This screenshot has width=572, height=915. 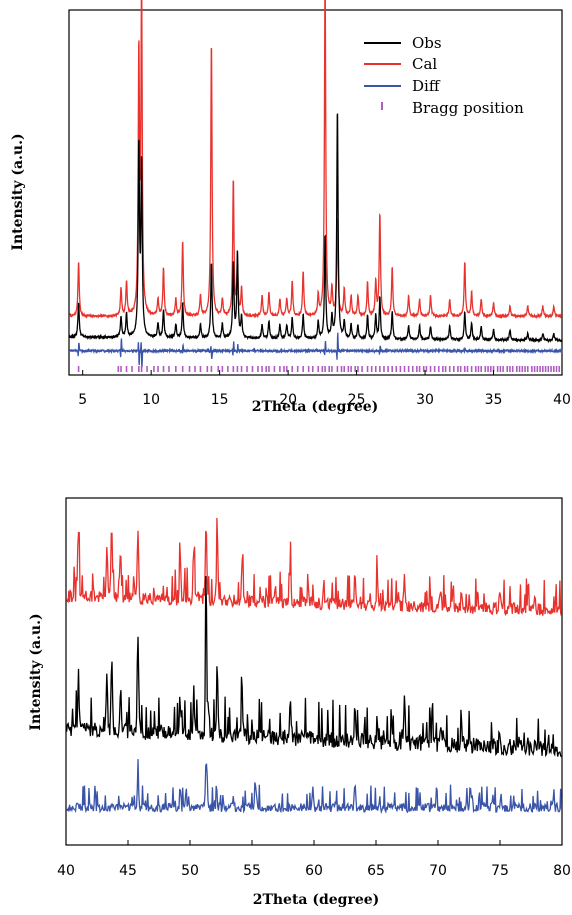 I want to click on x-ticks-2: 40 45 50 55 60 65 70 75 80, so click(x=314, y=859).